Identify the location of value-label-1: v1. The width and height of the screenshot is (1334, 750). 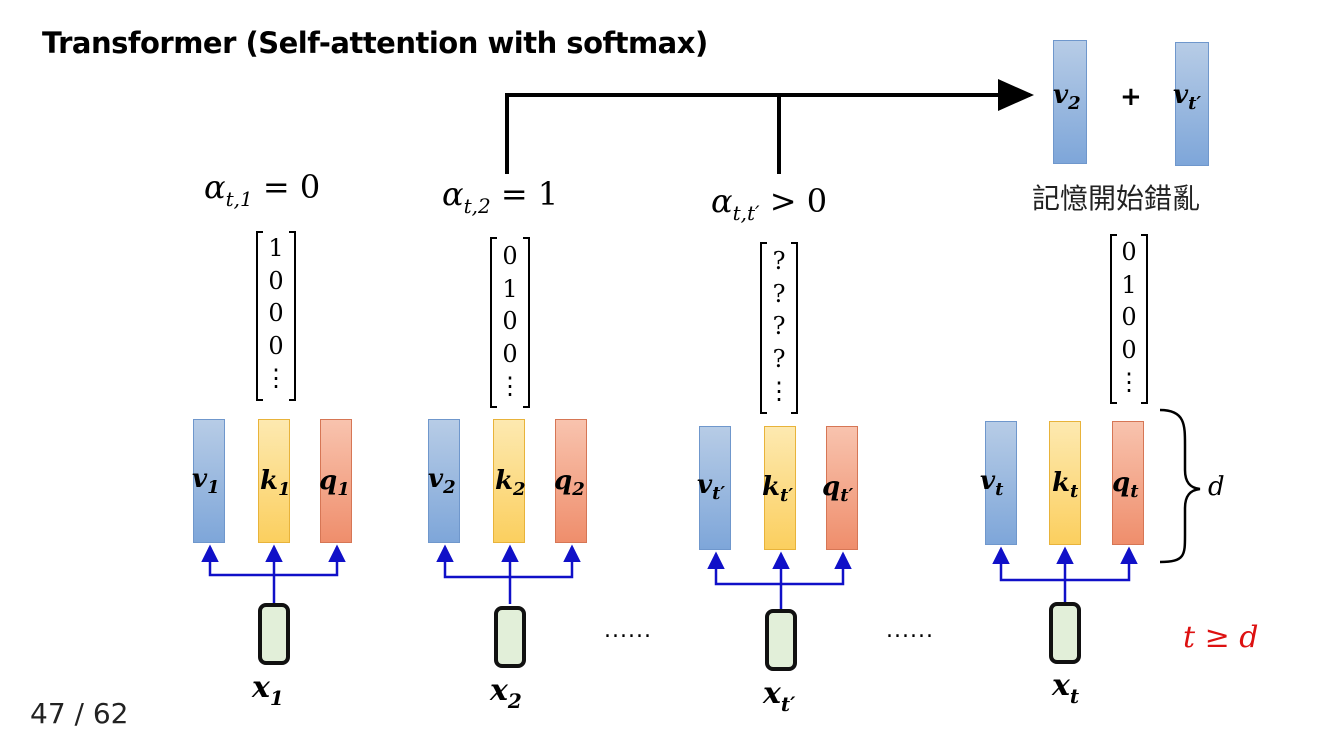
(206, 481).